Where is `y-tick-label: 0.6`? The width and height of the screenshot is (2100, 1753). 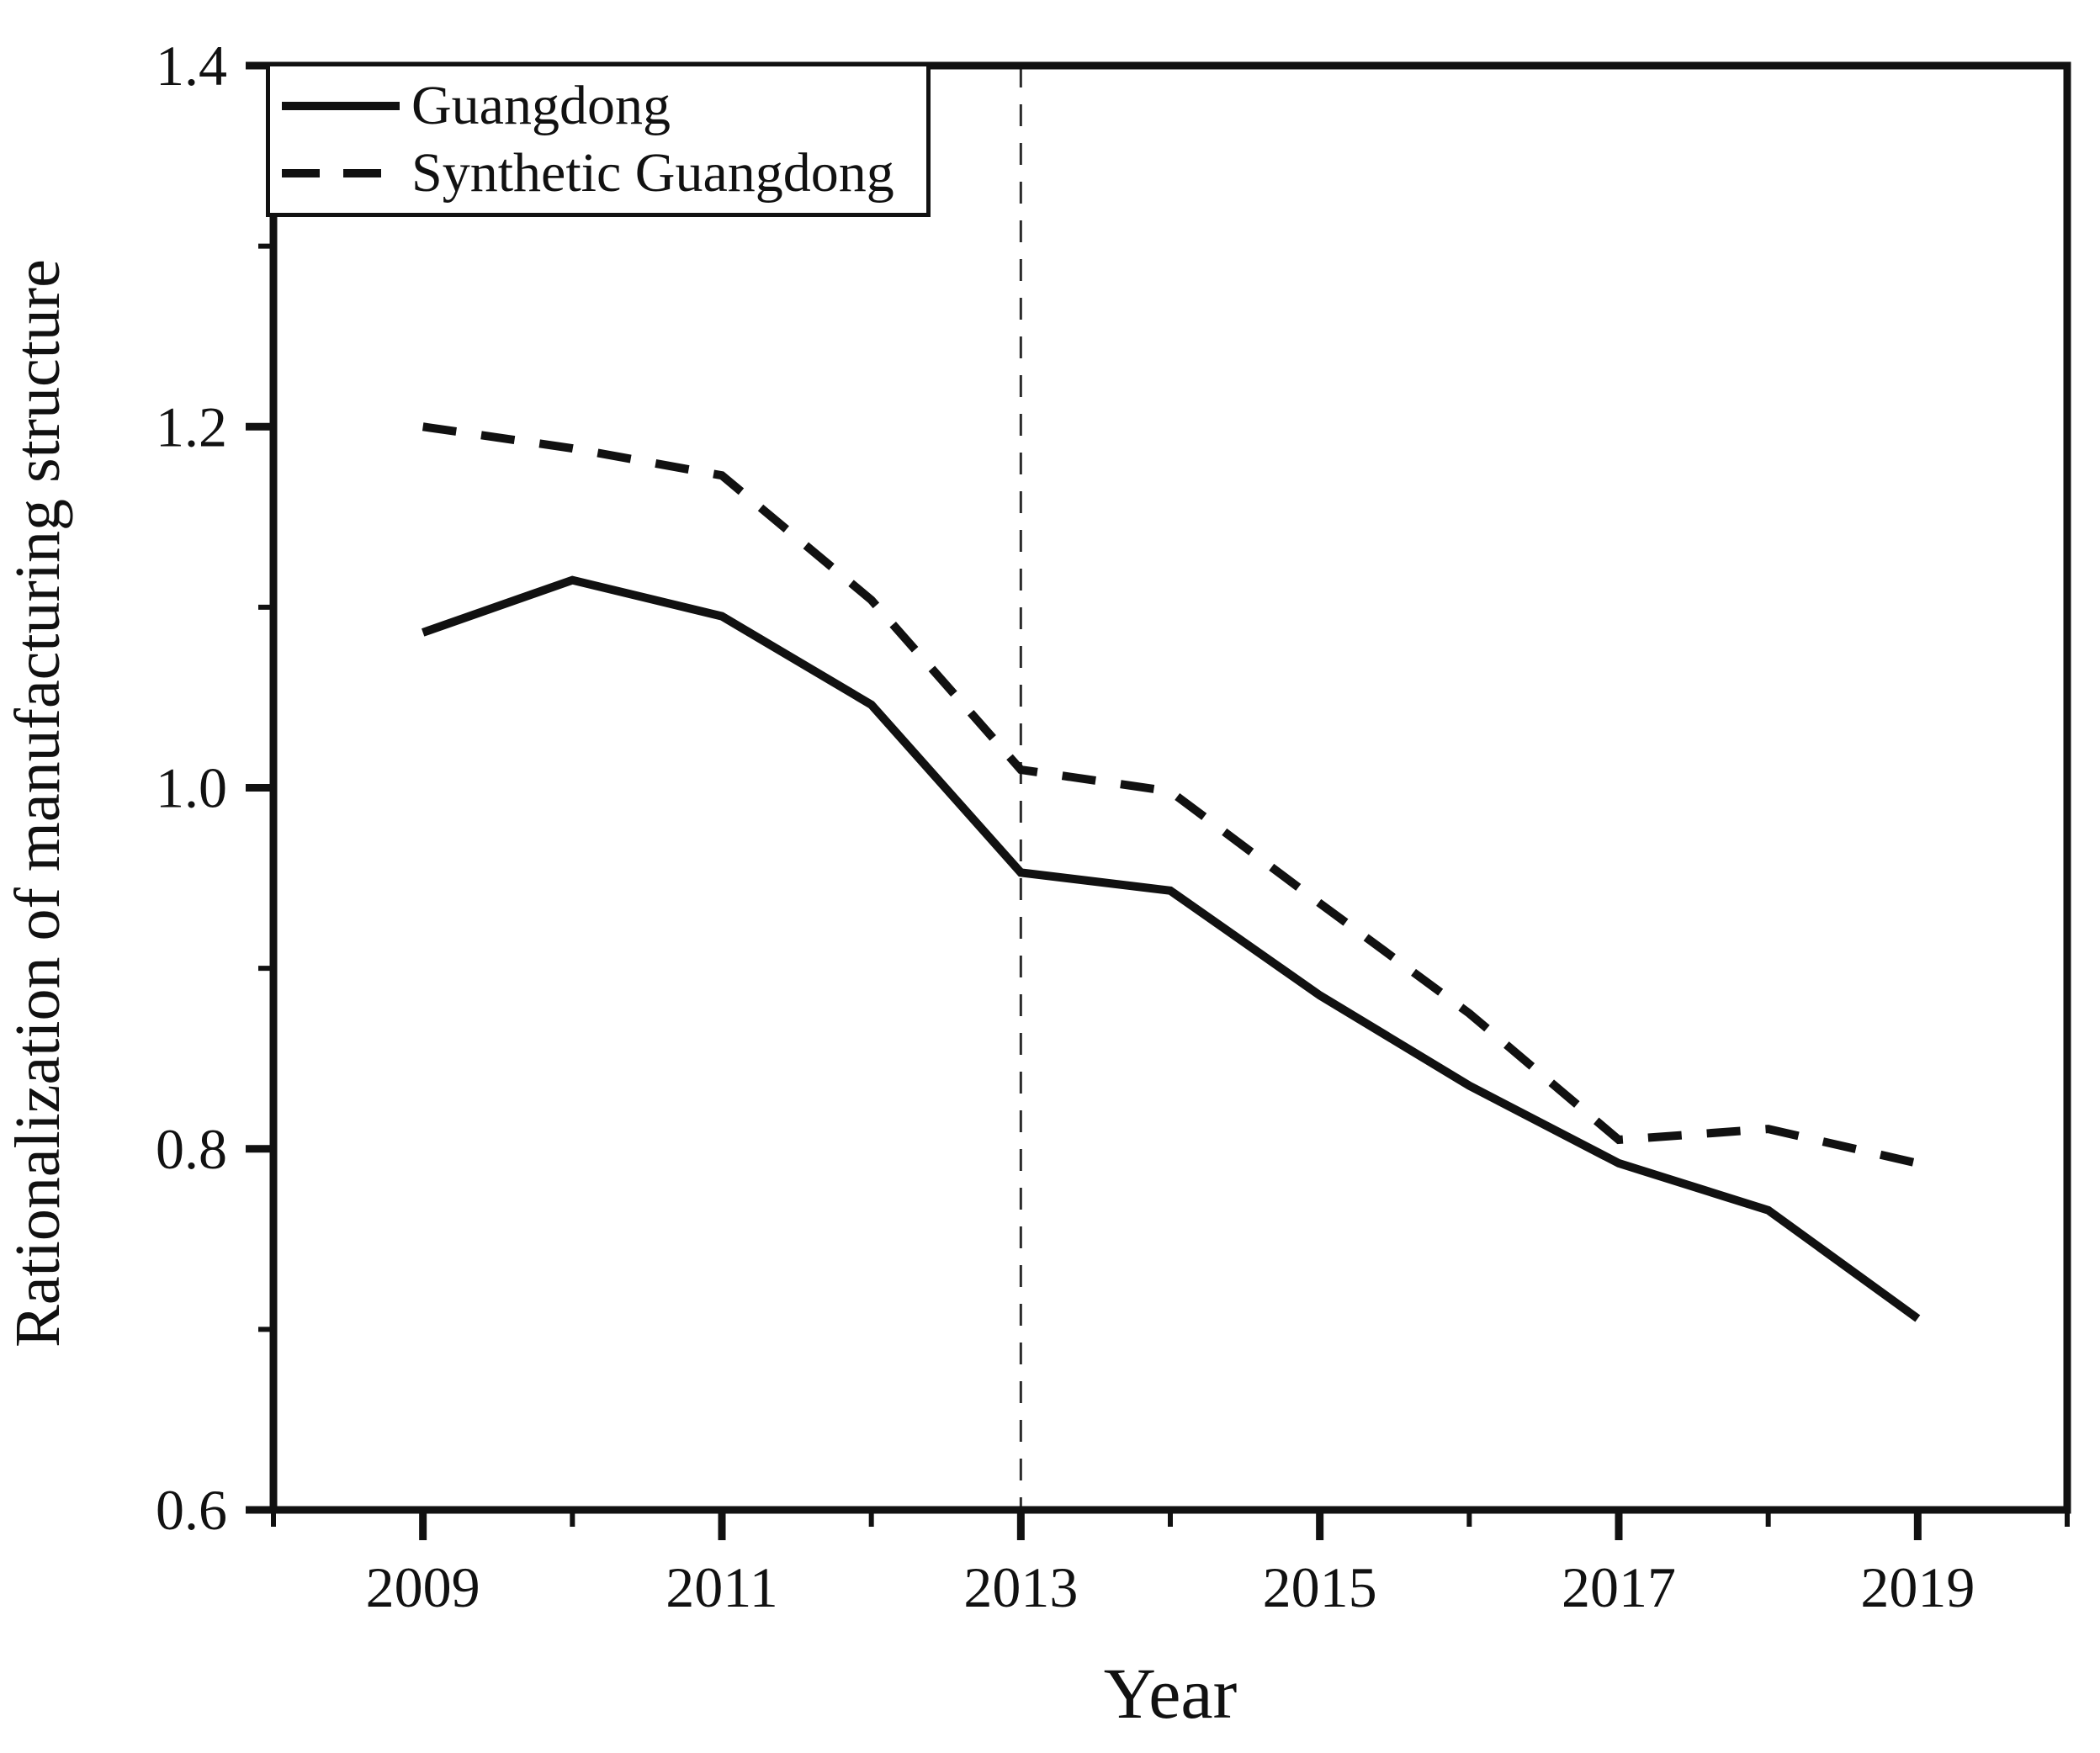 y-tick-label: 0.6 is located at coordinates (191, 1510).